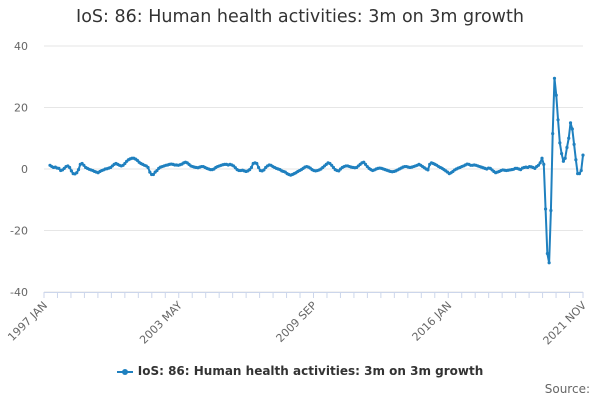 The height and width of the screenshot is (400, 600). I want to click on y-tick-label: -40, so click(19, 292).